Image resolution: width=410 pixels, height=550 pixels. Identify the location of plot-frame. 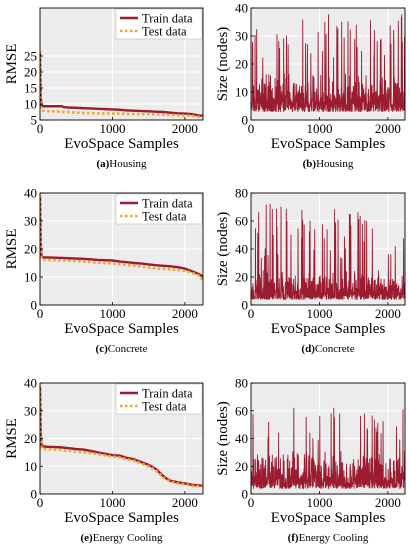
(121, 64).